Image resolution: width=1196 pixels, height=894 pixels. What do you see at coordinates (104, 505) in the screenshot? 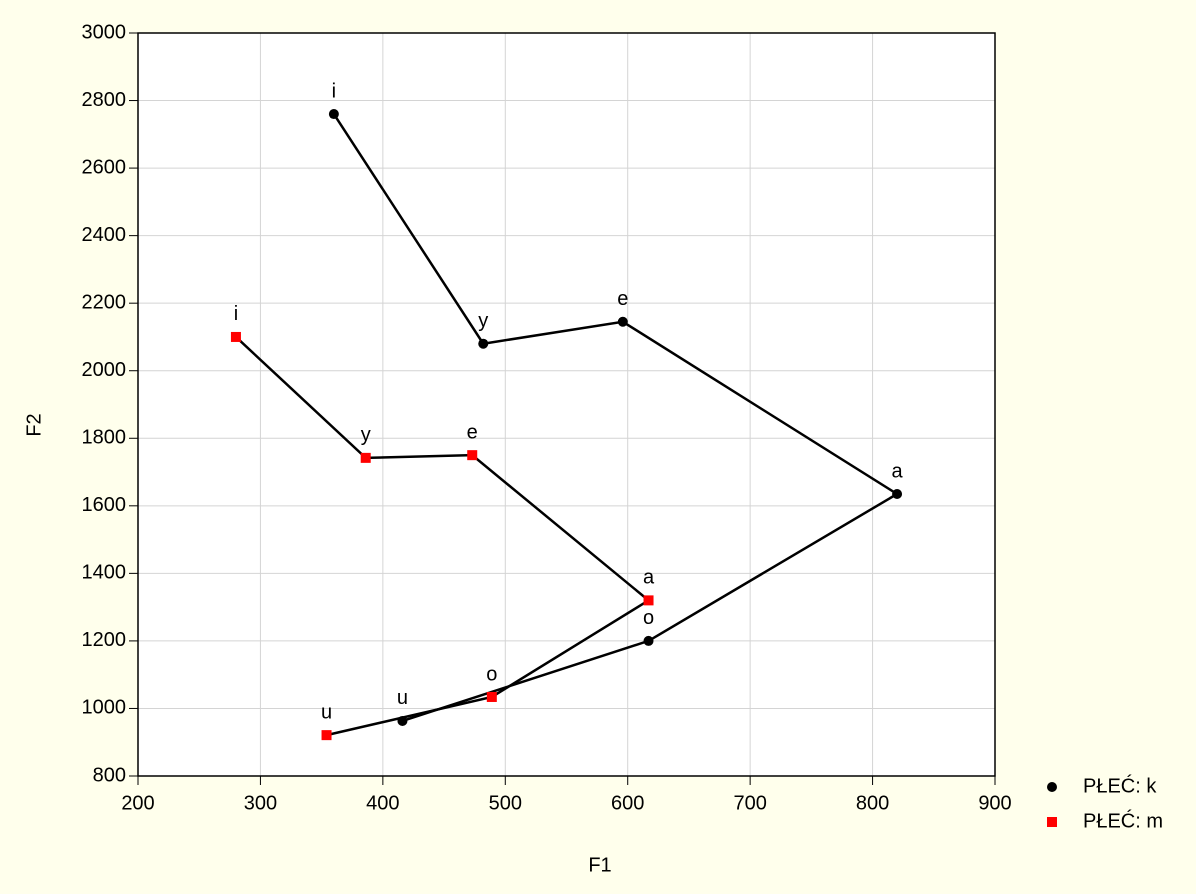
I see `y-tick-label: 1600` at bounding box center [104, 505].